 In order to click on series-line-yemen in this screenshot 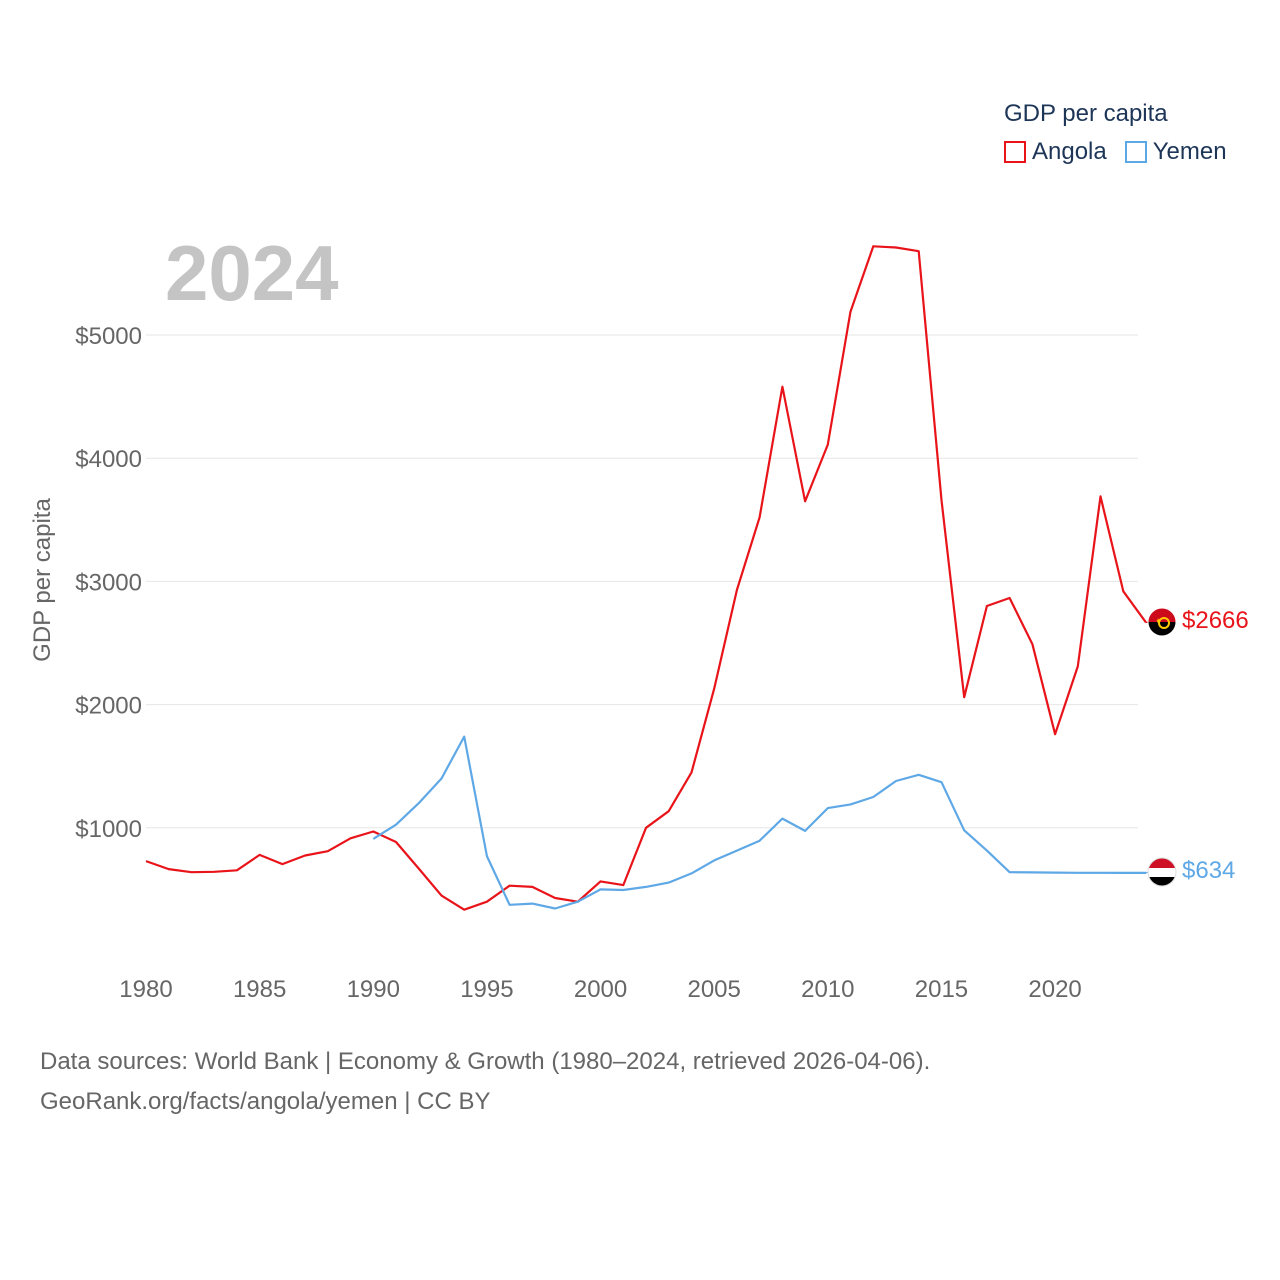, I will do `click(759, 822)`.